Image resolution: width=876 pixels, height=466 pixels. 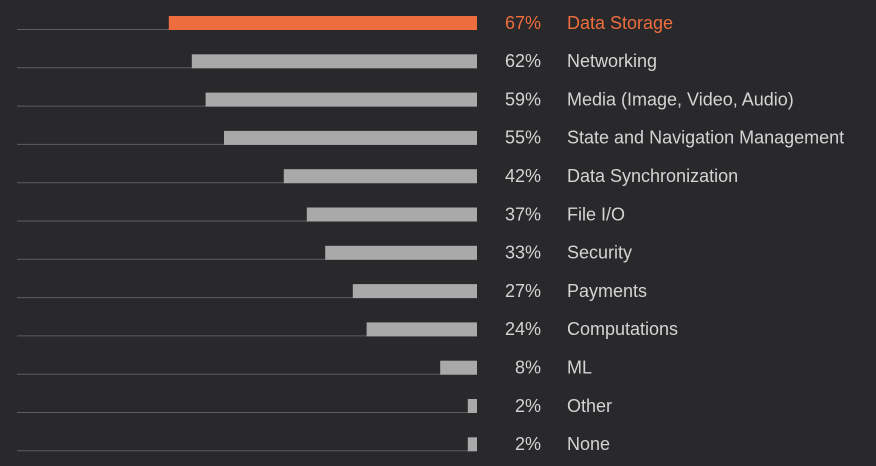 I want to click on category-label-ml: ML, so click(x=579, y=367).